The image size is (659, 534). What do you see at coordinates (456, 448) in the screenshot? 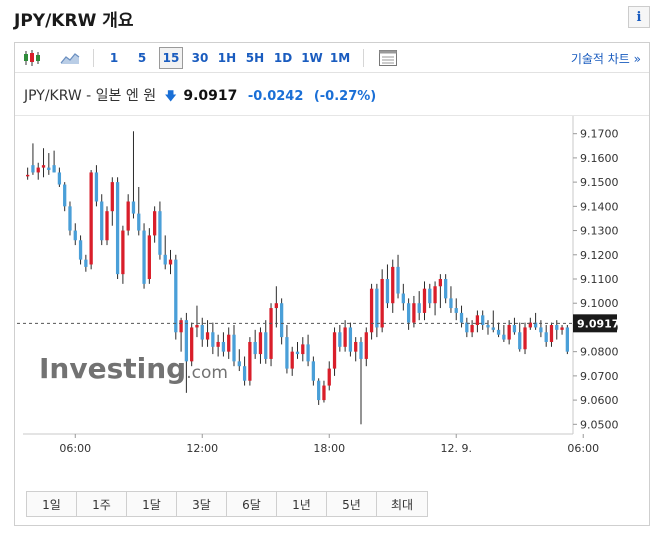
I see `x-tick-label: 12. 9.` at bounding box center [456, 448].